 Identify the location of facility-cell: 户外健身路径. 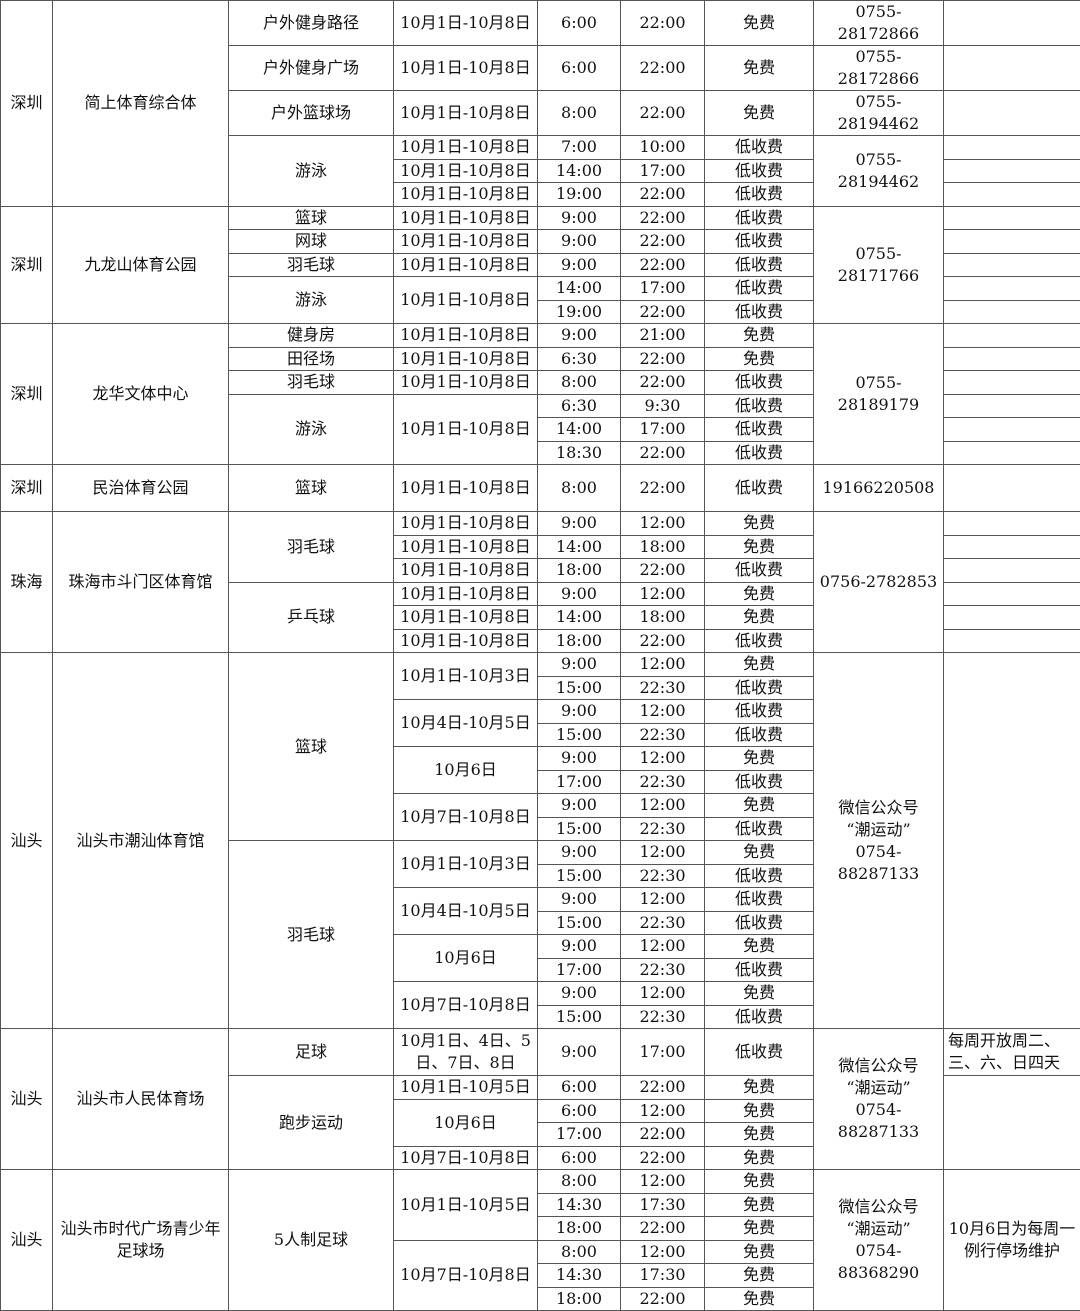
(311, 23).